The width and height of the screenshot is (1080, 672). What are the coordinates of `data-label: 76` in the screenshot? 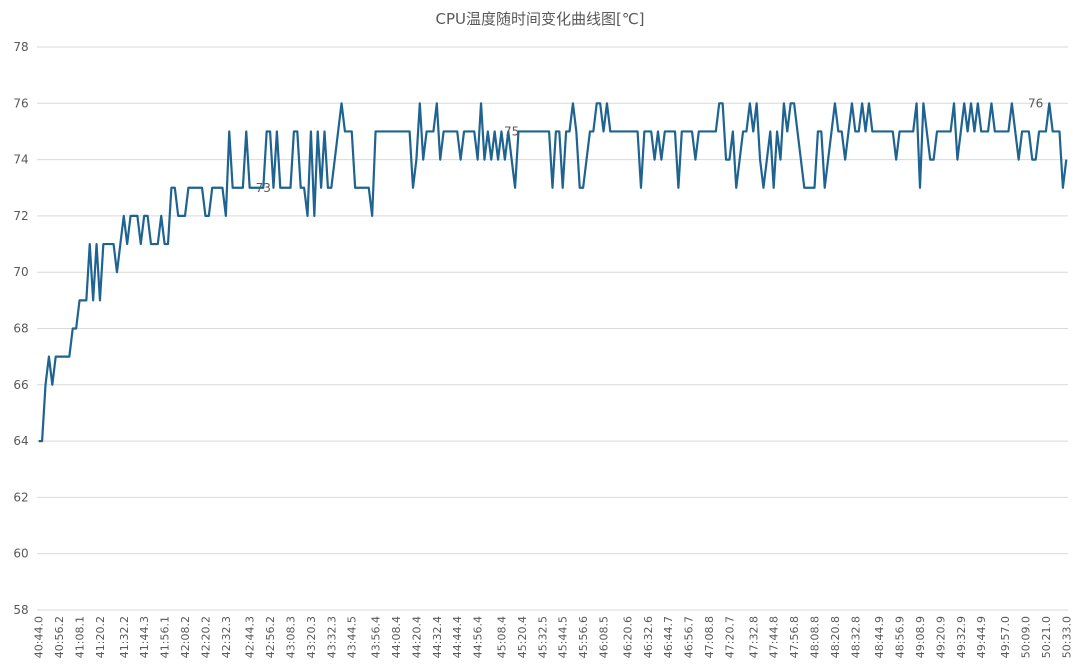 It's located at (1035, 103).